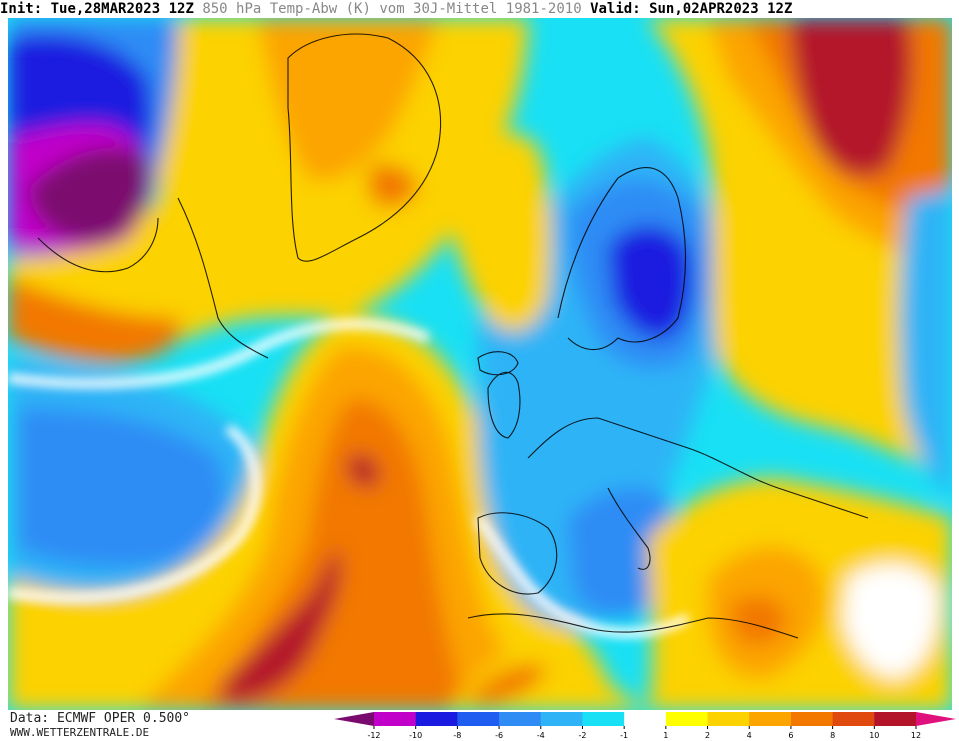  What do you see at coordinates (504, 405) in the screenshot?
I see `coastline-british-isles` at bounding box center [504, 405].